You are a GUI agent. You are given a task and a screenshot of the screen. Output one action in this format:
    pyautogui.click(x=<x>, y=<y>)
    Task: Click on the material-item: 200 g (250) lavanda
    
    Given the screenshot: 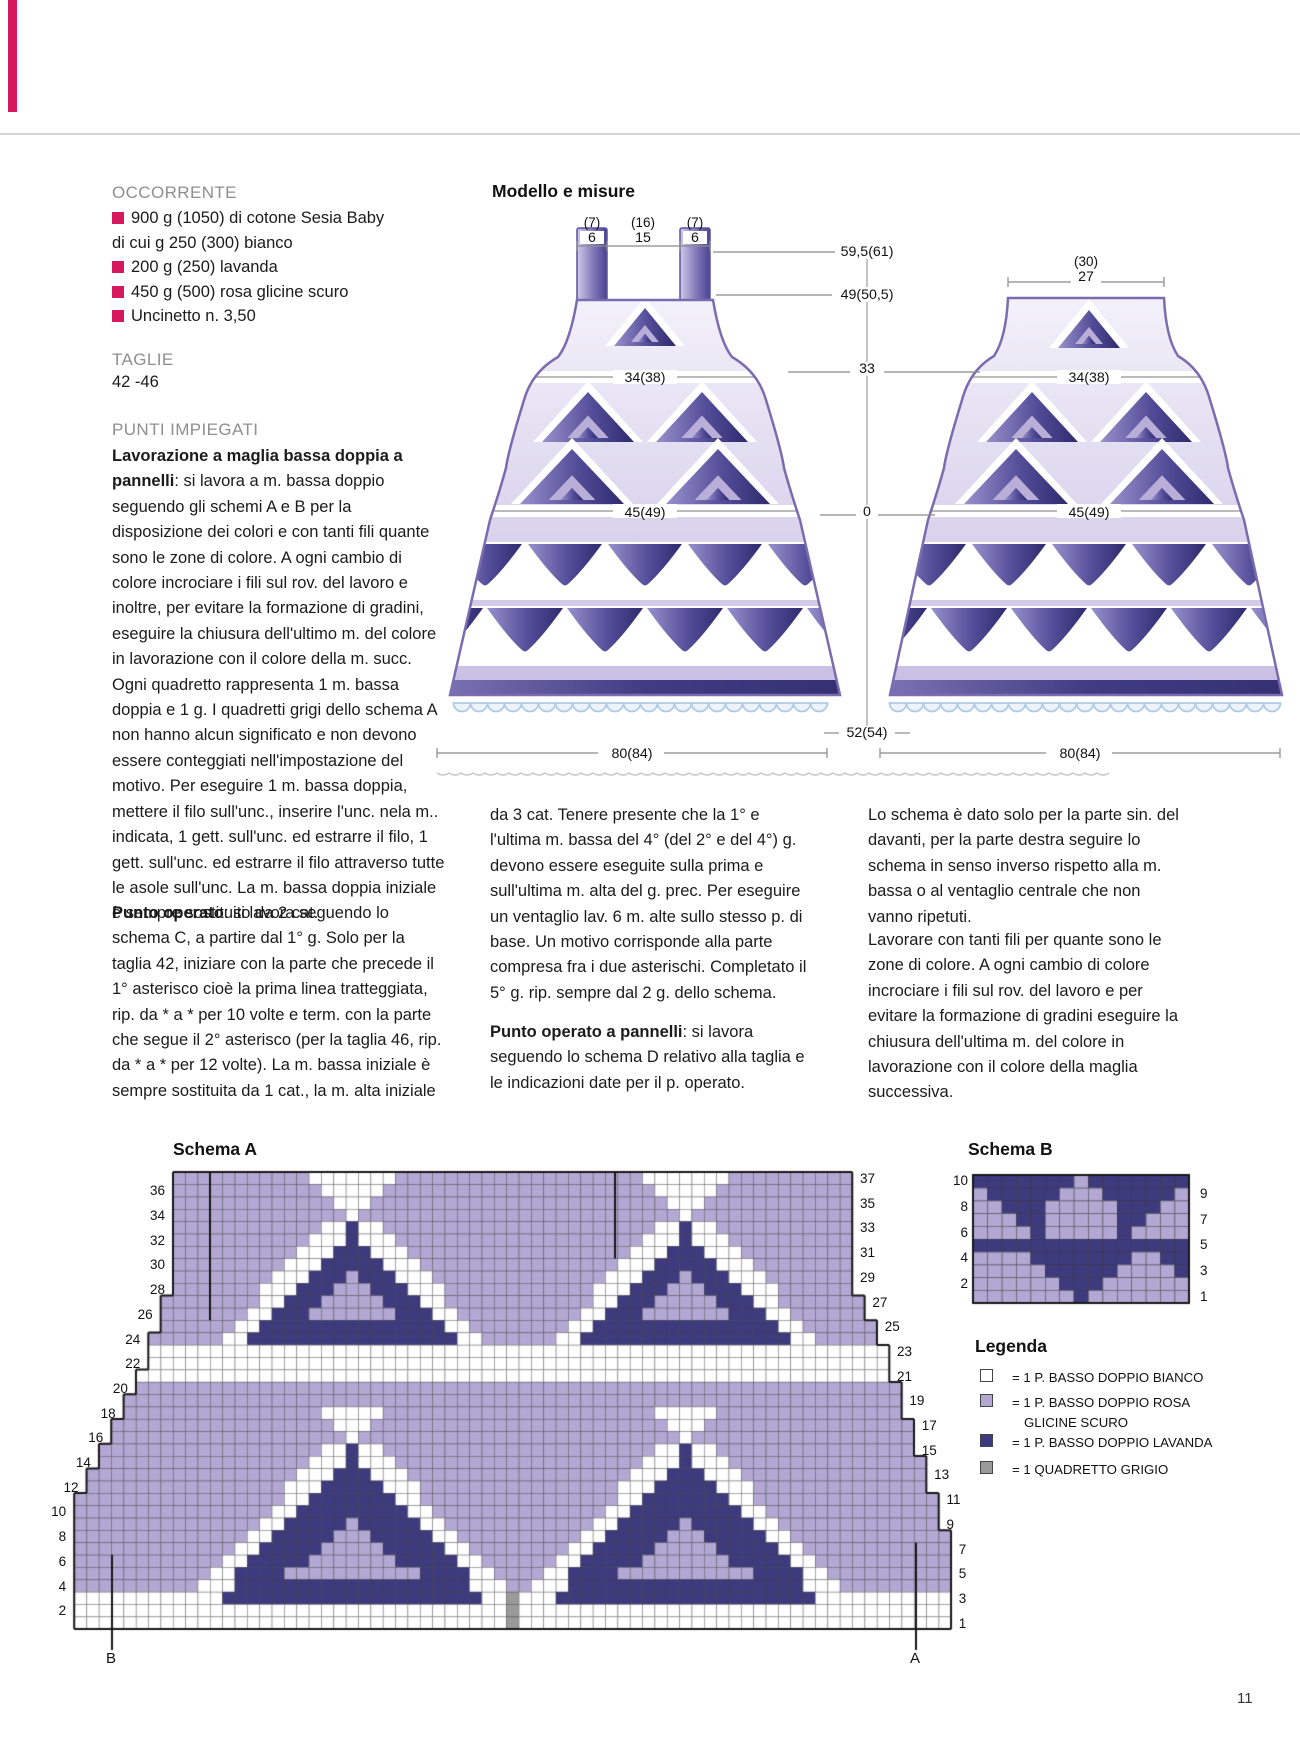 What is the action you would take?
    pyautogui.click(x=282, y=267)
    